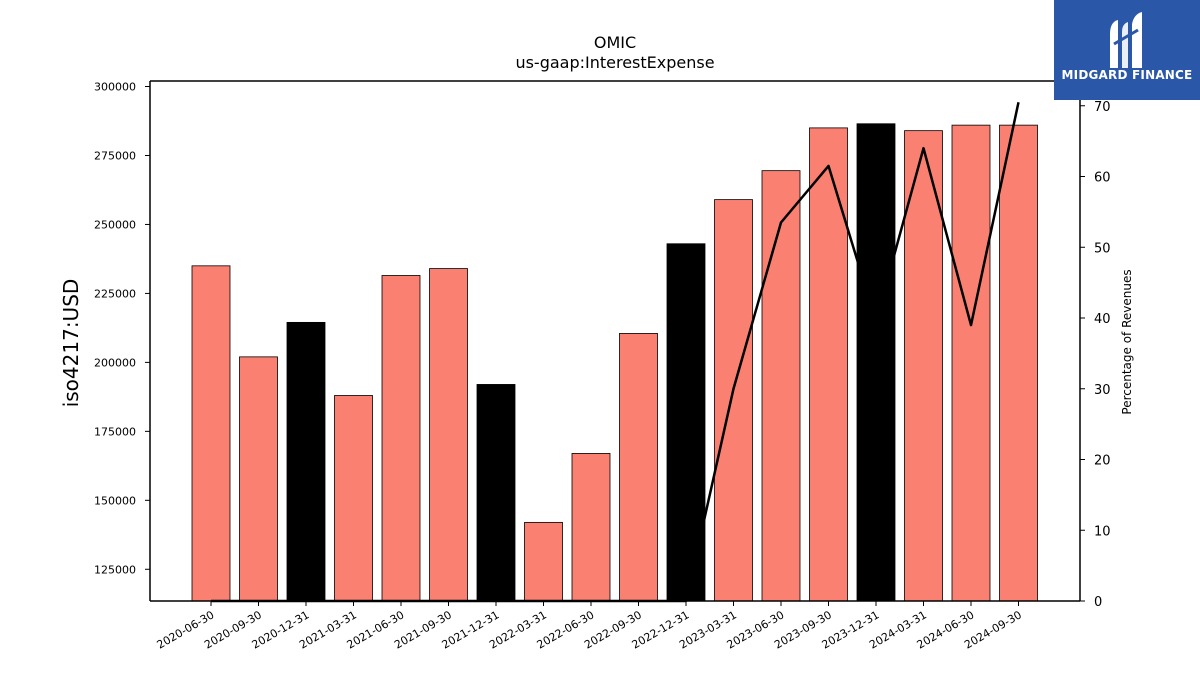 This screenshot has width=1200, height=675. I want to click on midgard-finance-logo: MIDGARD FINANCE, so click(1127, 50).